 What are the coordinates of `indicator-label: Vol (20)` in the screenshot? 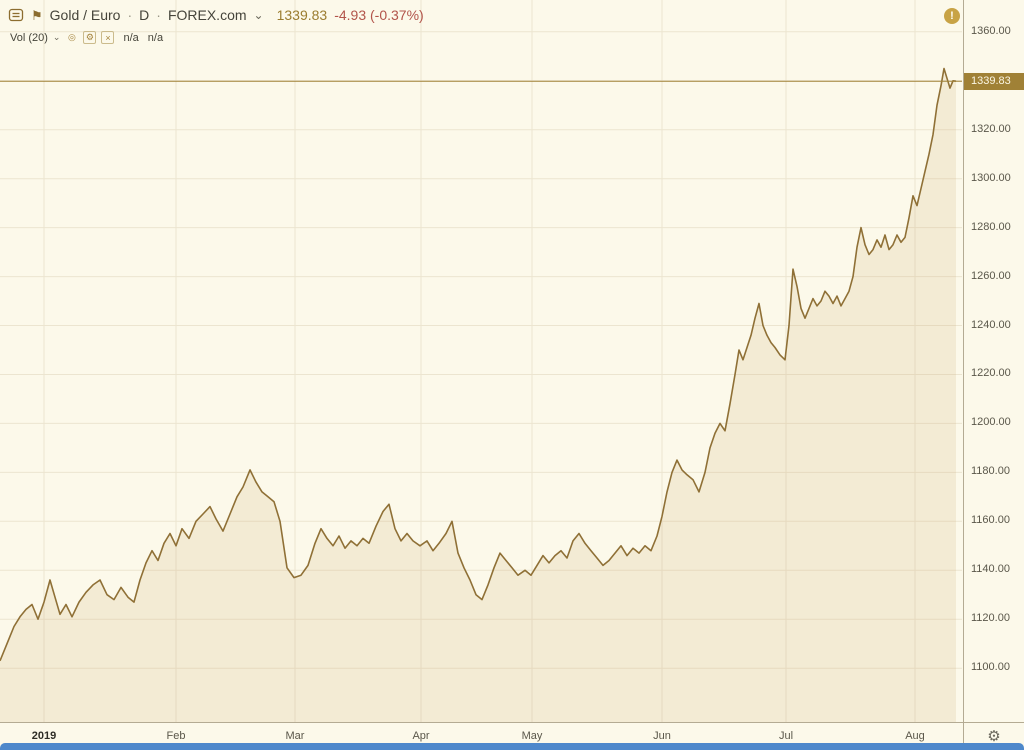 It's located at (29, 37).